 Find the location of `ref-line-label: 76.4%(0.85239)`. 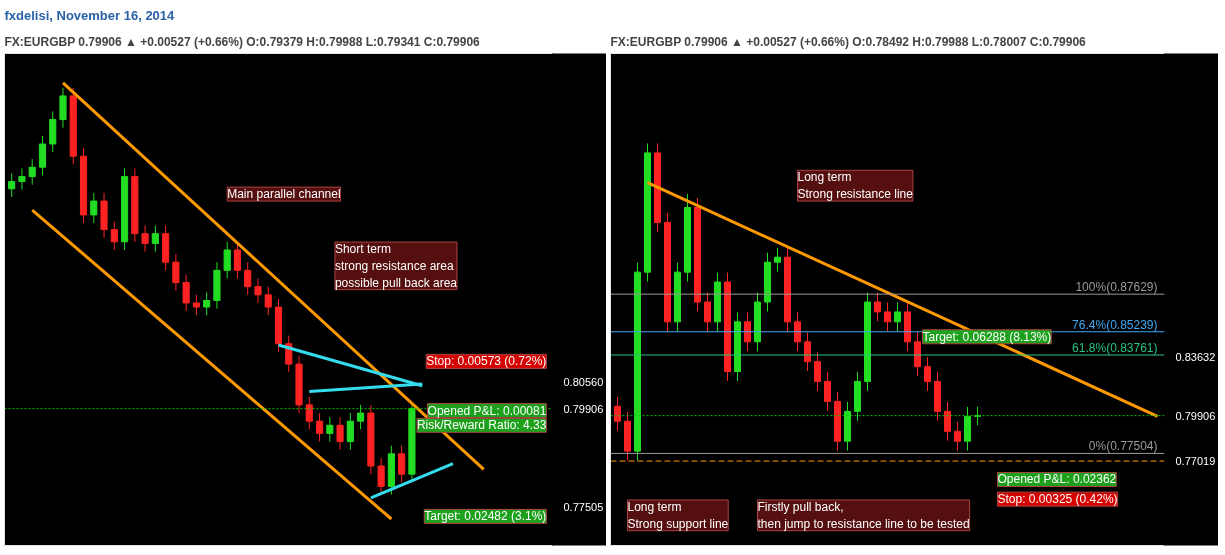

ref-line-label: 76.4%(0.85239) is located at coordinates (1115, 324).